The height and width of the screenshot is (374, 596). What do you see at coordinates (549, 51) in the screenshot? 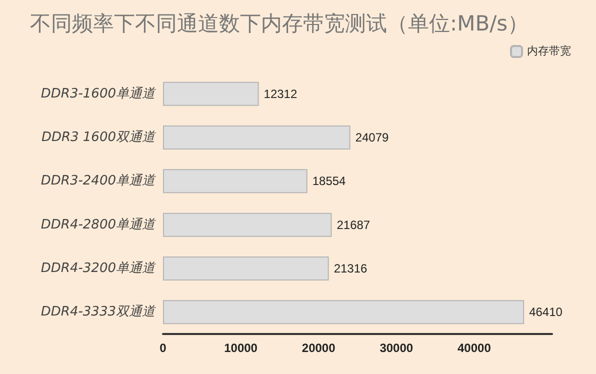
I see `legend-label: 内存带宽` at bounding box center [549, 51].